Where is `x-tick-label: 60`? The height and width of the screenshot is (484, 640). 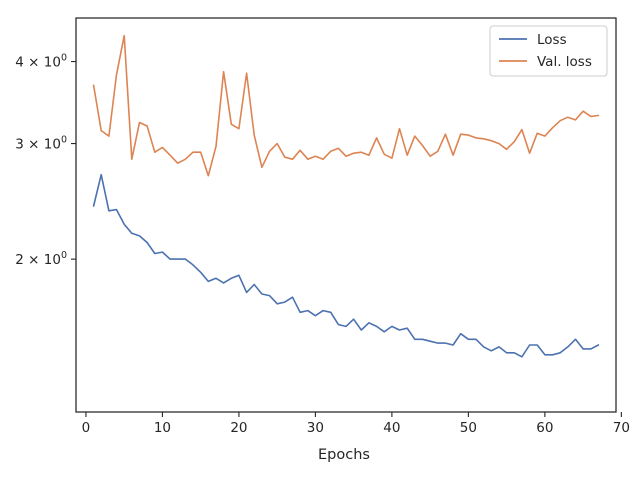
x-tick-label: 60 is located at coordinates (544, 428).